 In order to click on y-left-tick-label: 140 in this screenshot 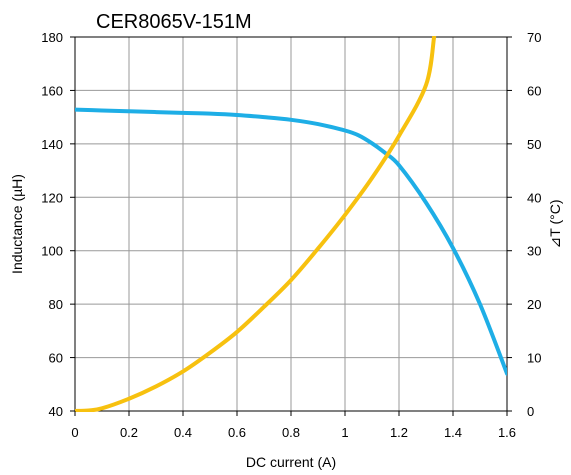, I will do `click(52, 144)`.